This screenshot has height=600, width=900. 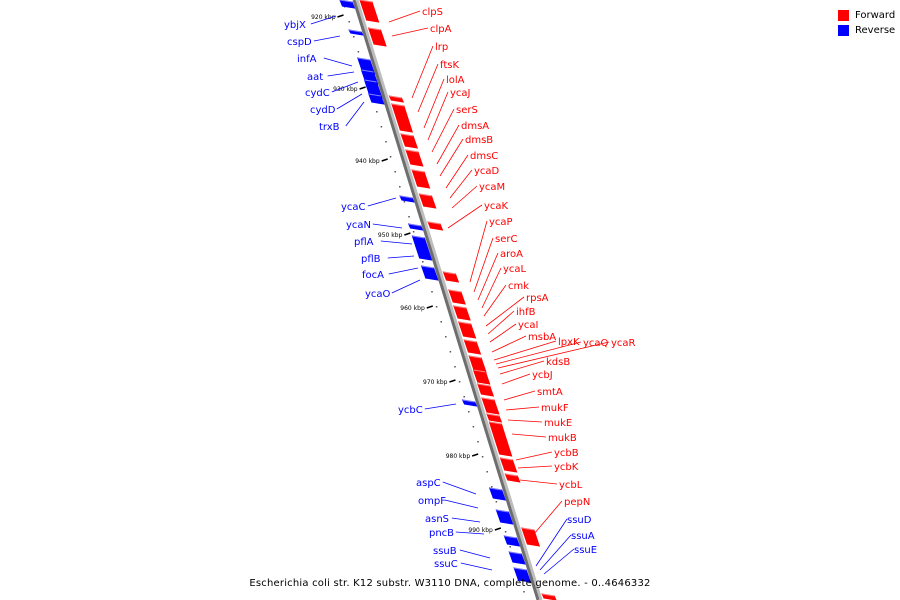 I want to click on forward-gene-label: ycaP, so click(x=501, y=222).